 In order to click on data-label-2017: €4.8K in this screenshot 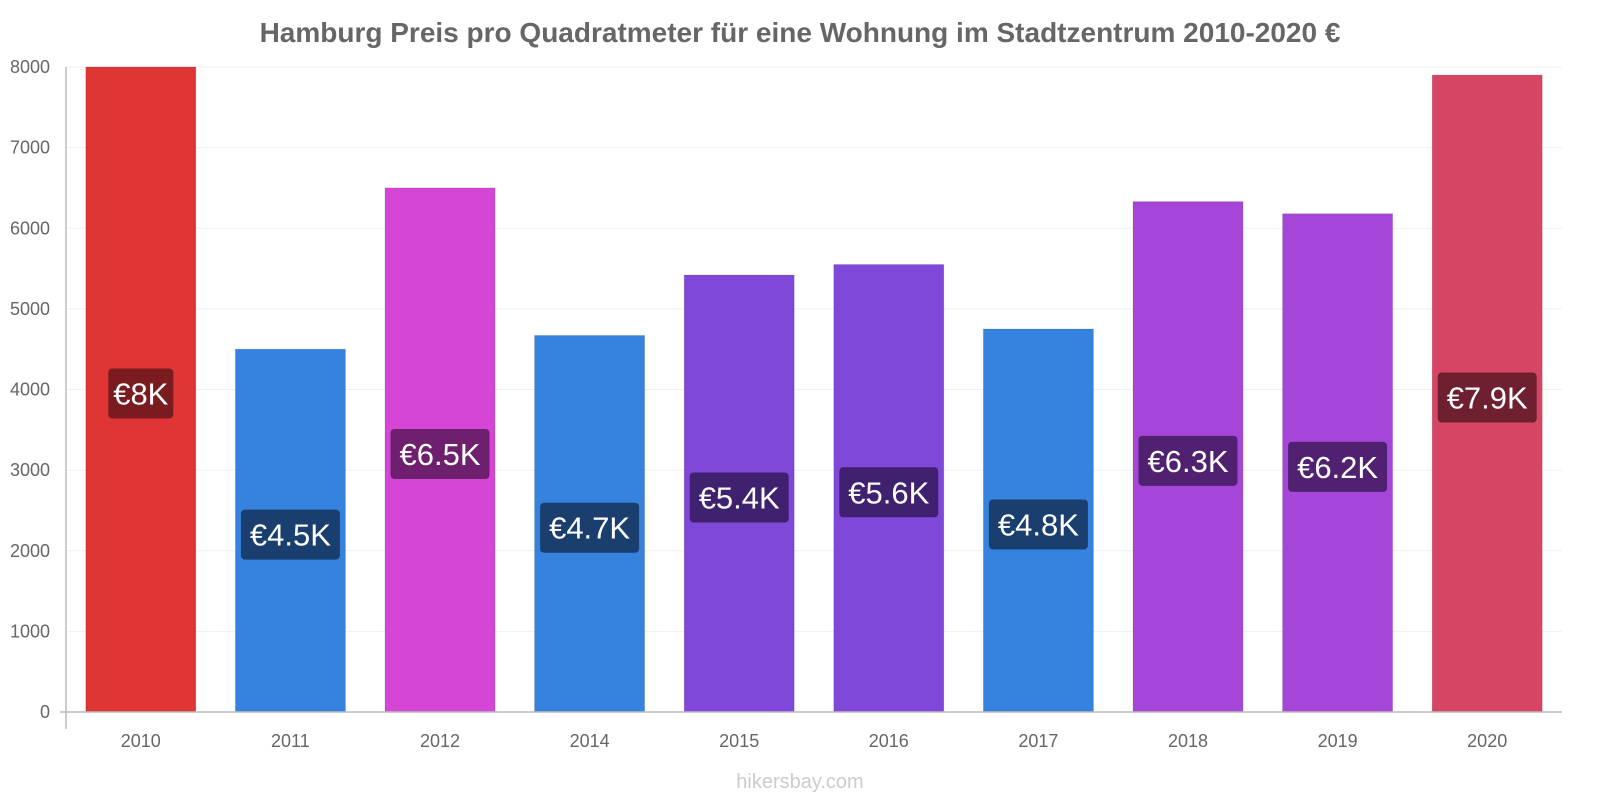, I will do `click(1038, 525)`.